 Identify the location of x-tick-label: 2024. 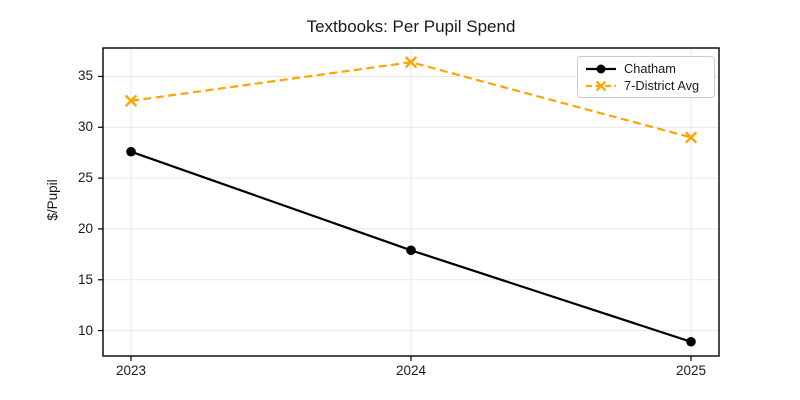
(411, 370).